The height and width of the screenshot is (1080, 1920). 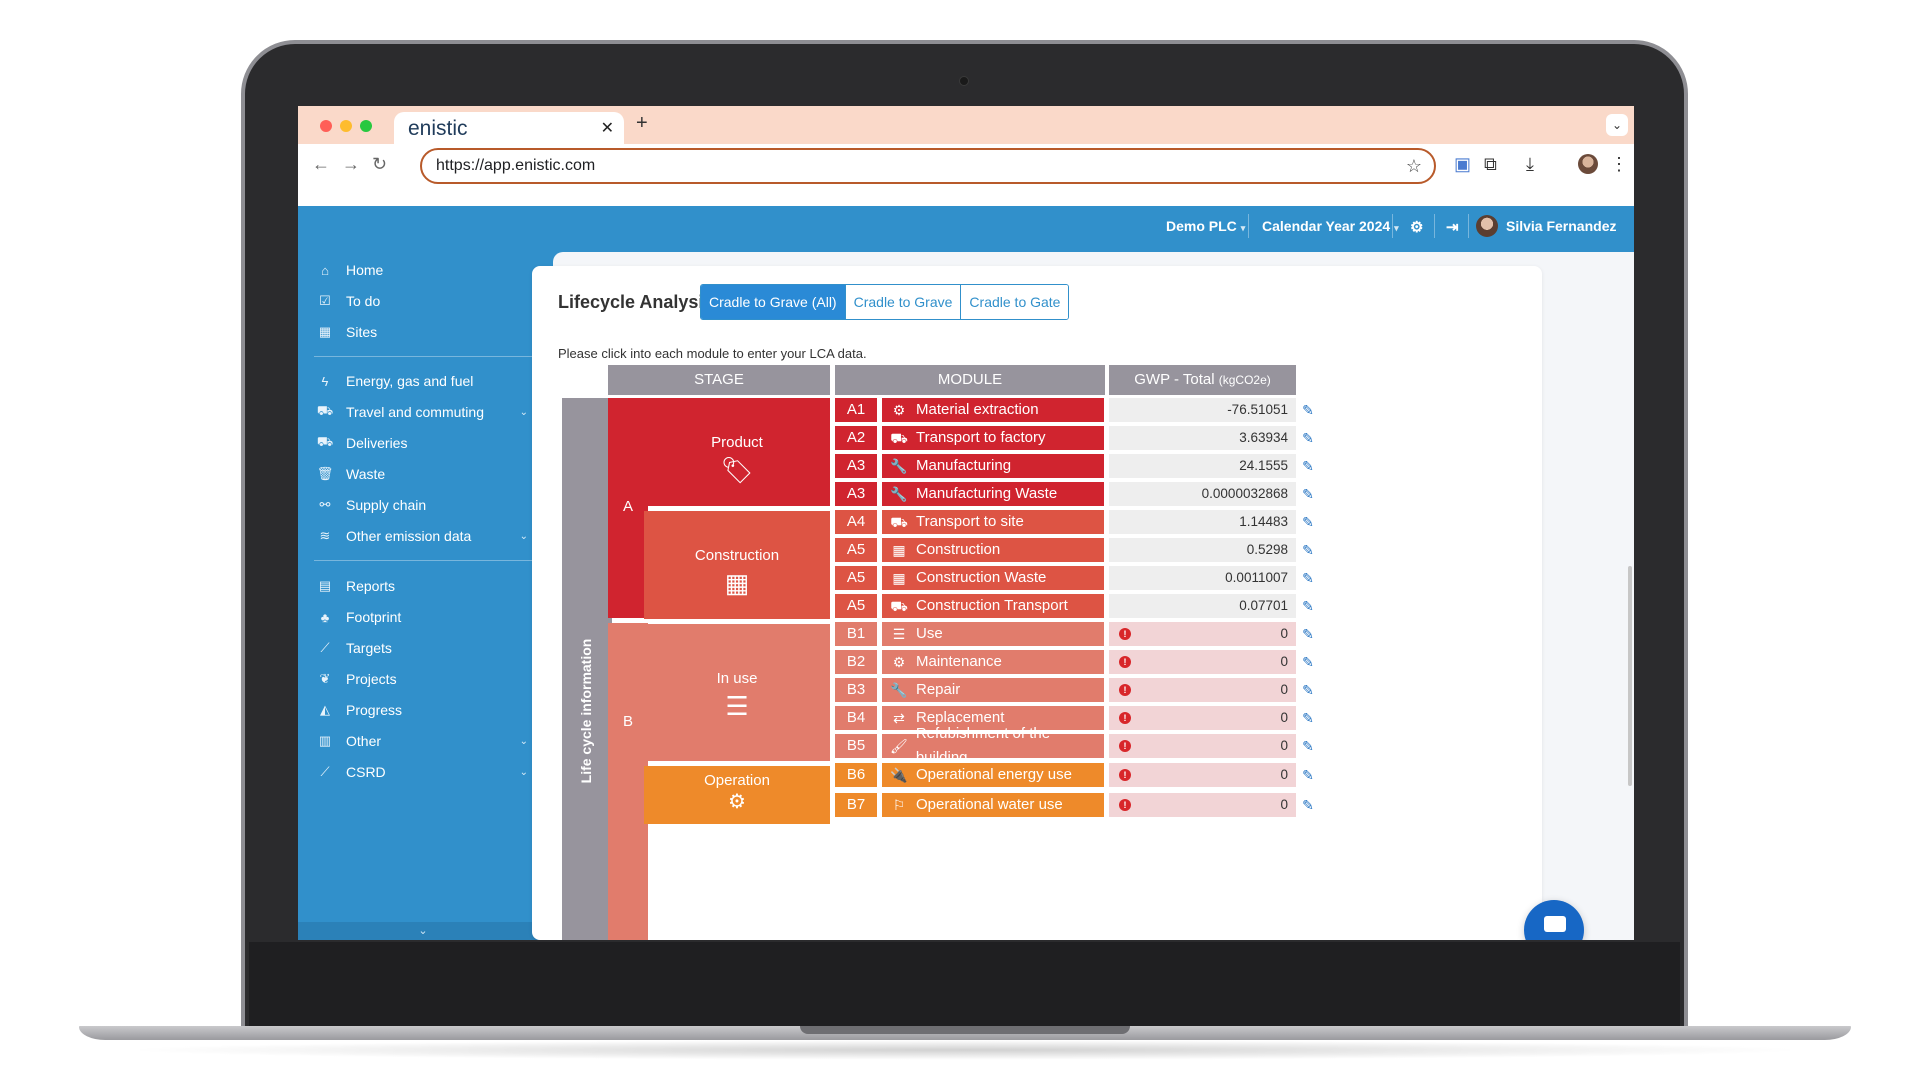 What do you see at coordinates (856, 805) in the screenshot?
I see `module-code: B7` at bounding box center [856, 805].